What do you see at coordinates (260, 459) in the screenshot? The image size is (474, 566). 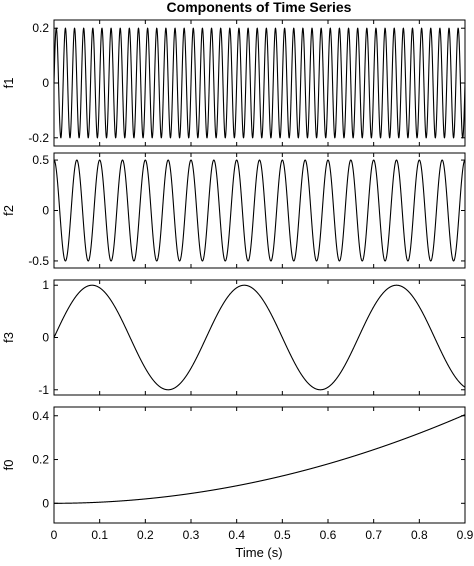 I see `f0-series-line` at bounding box center [260, 459].